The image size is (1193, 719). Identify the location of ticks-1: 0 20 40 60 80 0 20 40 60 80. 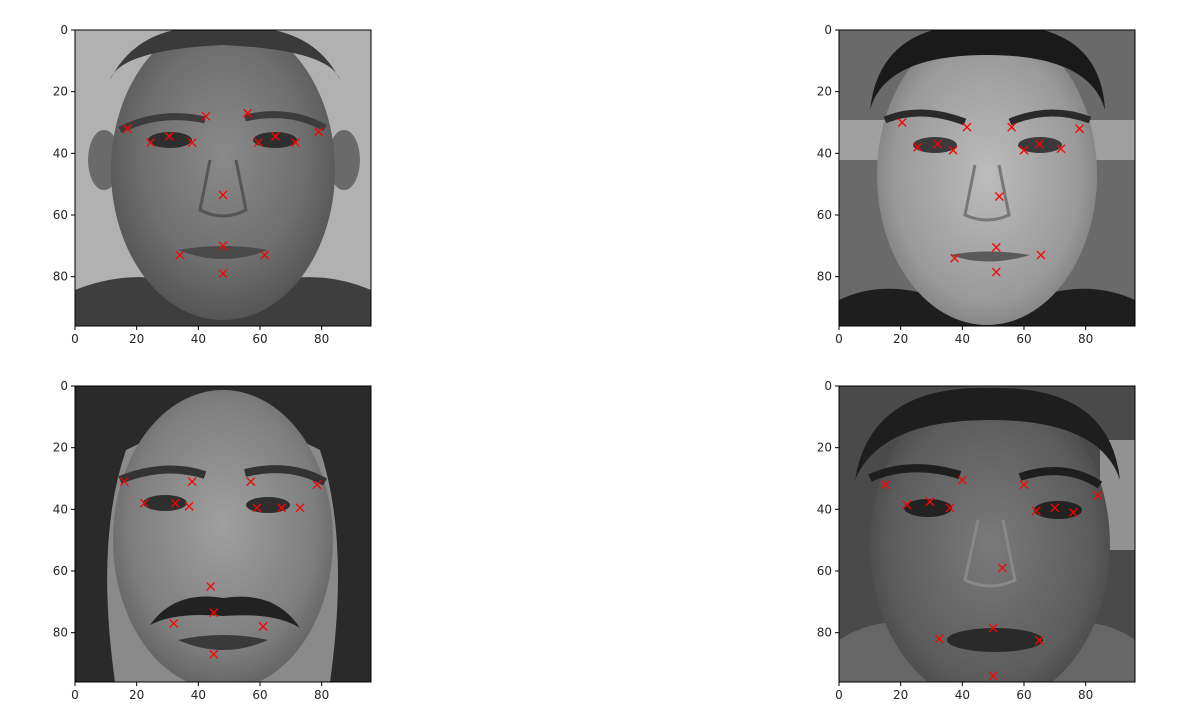
(191, 184).